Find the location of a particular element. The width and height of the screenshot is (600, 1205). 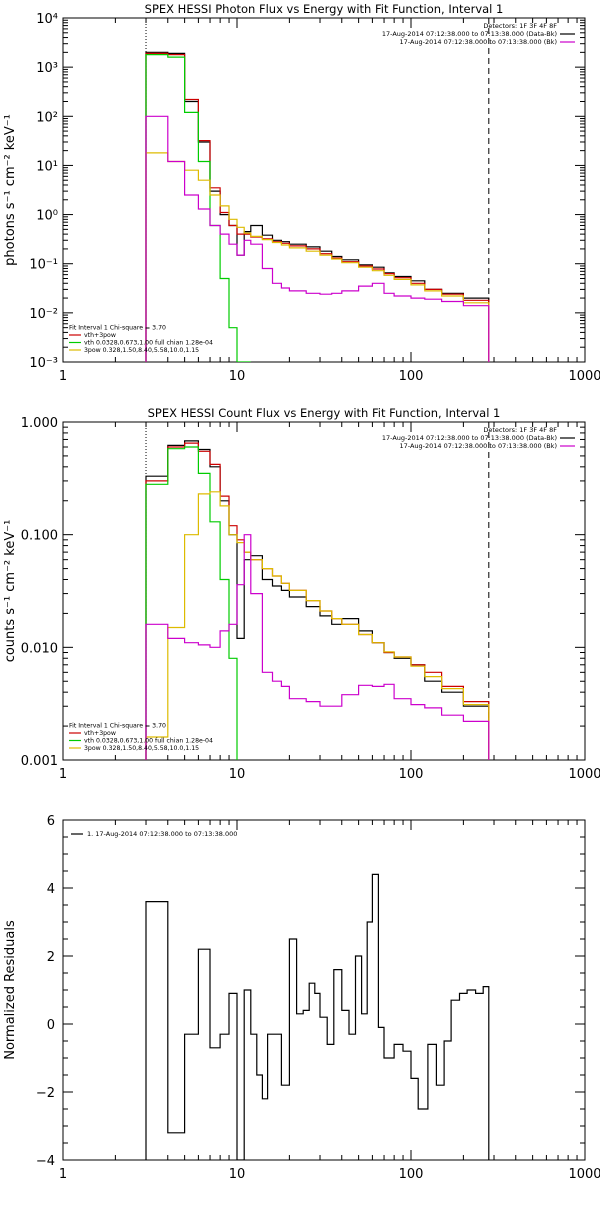

y-tick-label: 10⁻¹ is located at coordinates (43, 265).